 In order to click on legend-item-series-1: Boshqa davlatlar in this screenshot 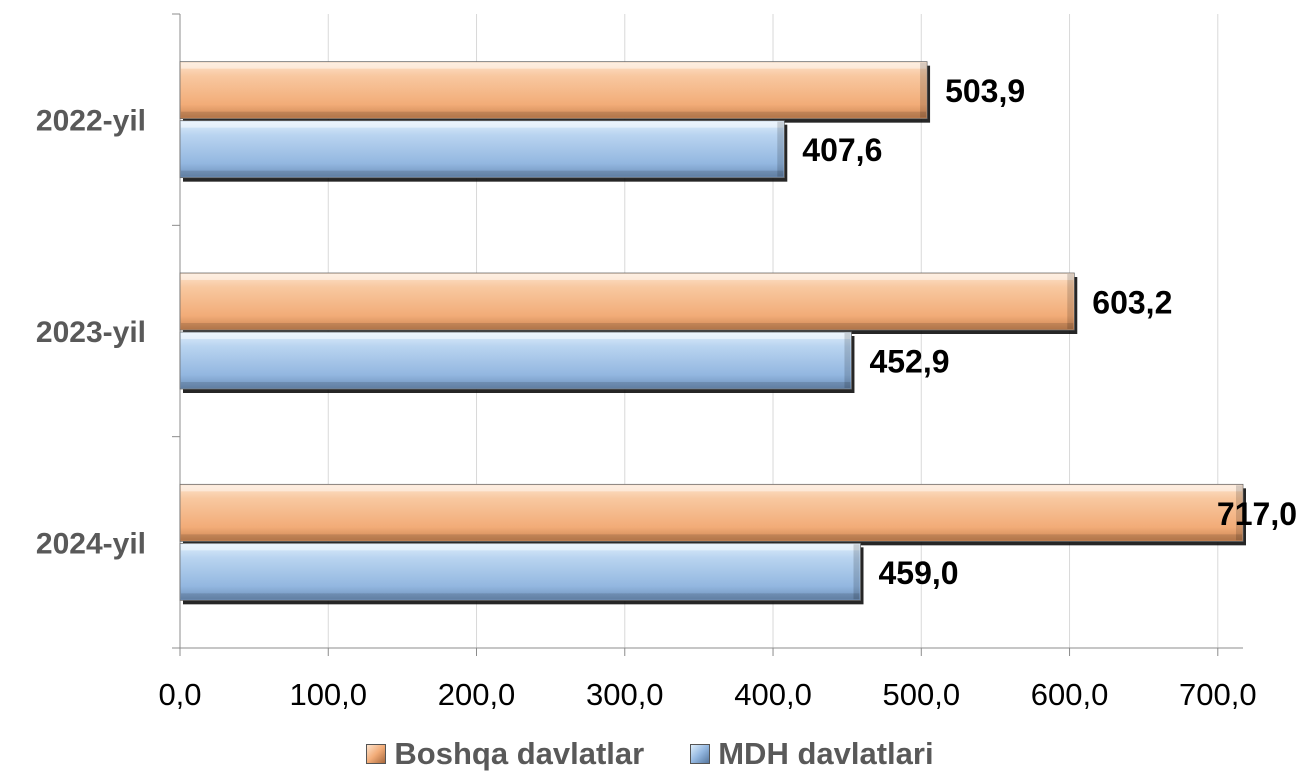, I will do `click(505, 754)`.